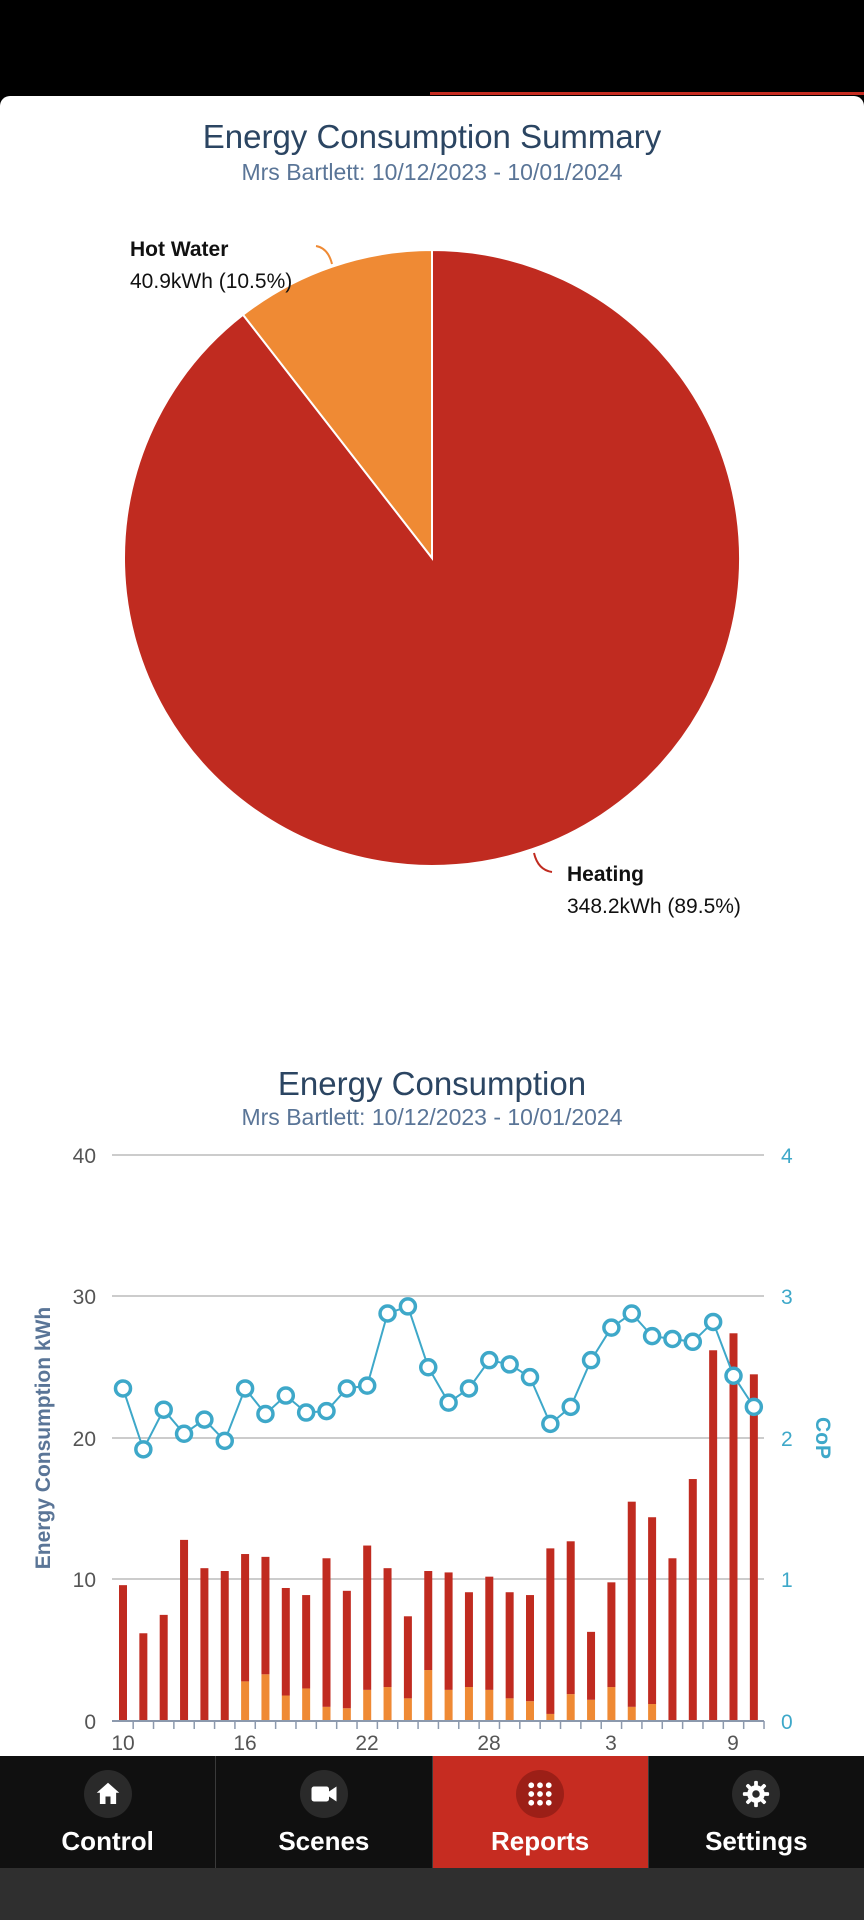  What do you see at coordinates (122, 1743) in the screenshot?
I see `x-tick-label: 10` at bounding box center [122, 1743].